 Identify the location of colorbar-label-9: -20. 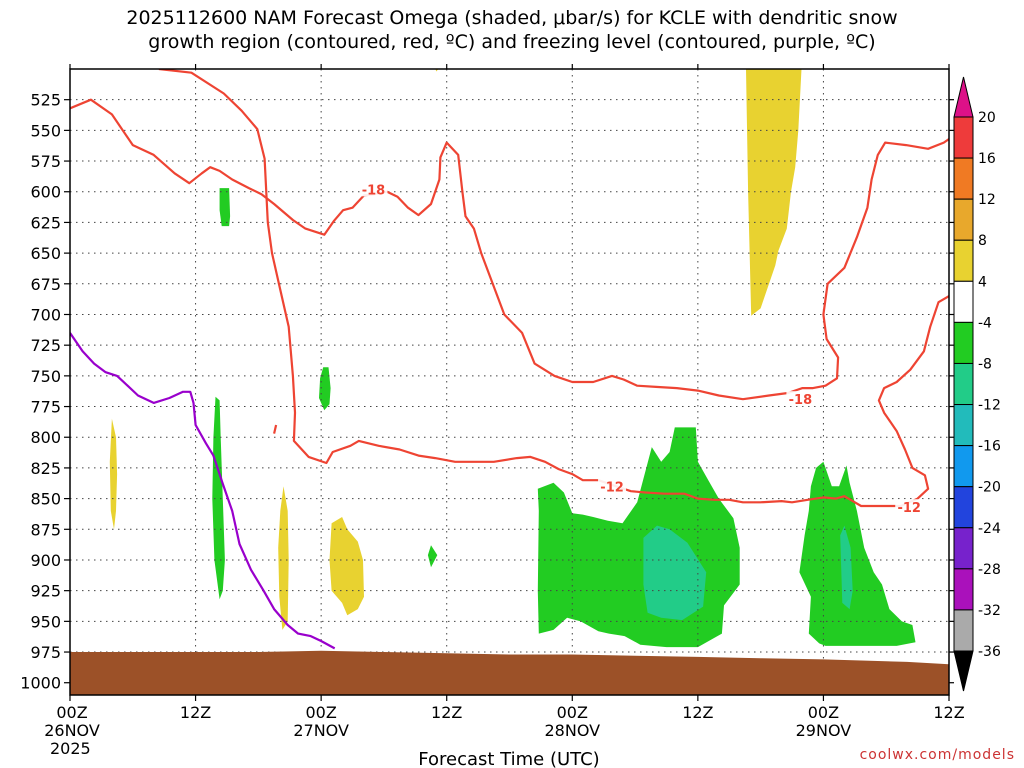
(989, 488).